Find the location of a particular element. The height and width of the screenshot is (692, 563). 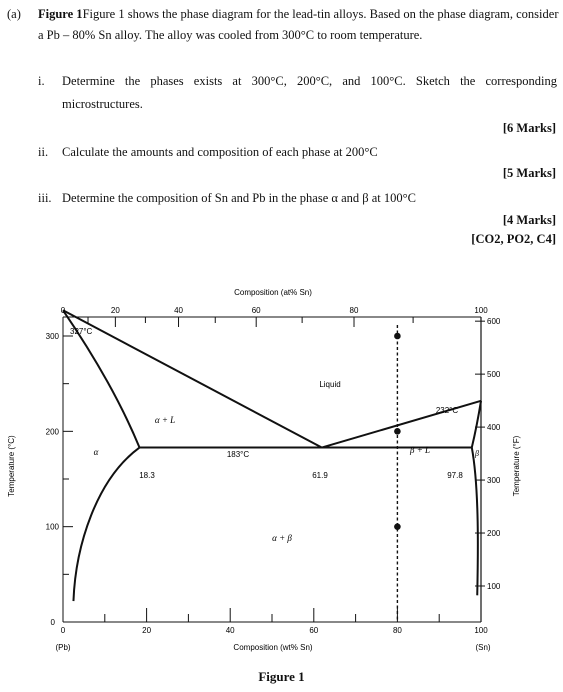

figure-ref: Figure 1 is located at coordinates (60, 14).